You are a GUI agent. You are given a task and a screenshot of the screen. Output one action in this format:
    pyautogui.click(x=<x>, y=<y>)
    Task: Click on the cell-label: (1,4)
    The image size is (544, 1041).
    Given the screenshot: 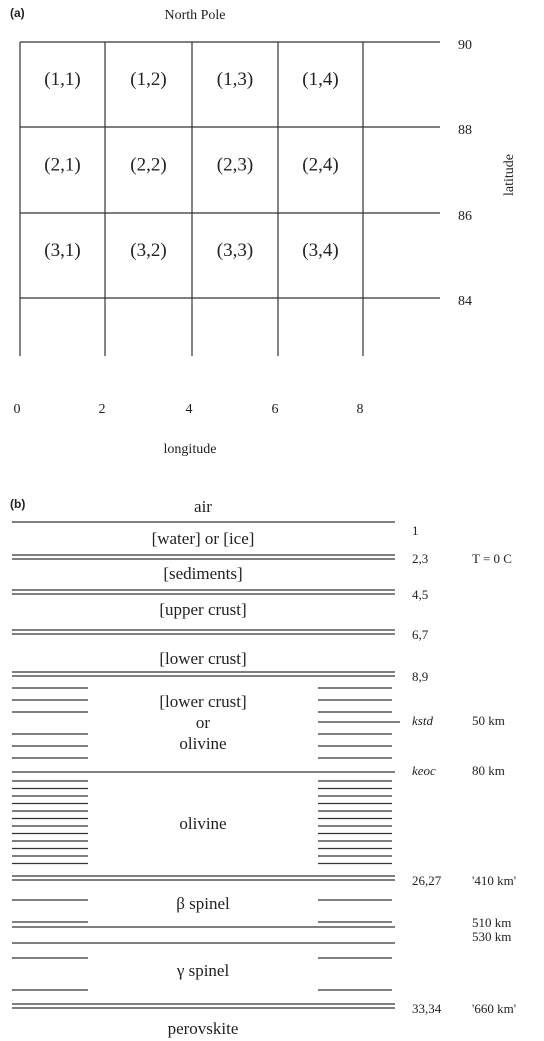 What is the action you would take?
    pyautogui.click(x=320, y=79)
    